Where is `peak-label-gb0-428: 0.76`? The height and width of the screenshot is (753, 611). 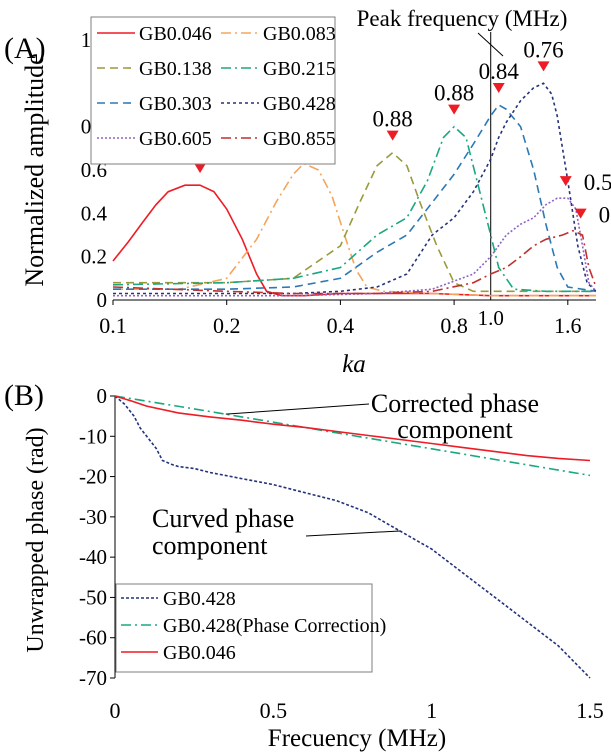
peak-label-gb0-428: 0.76 is located at coordinates (543, 49).